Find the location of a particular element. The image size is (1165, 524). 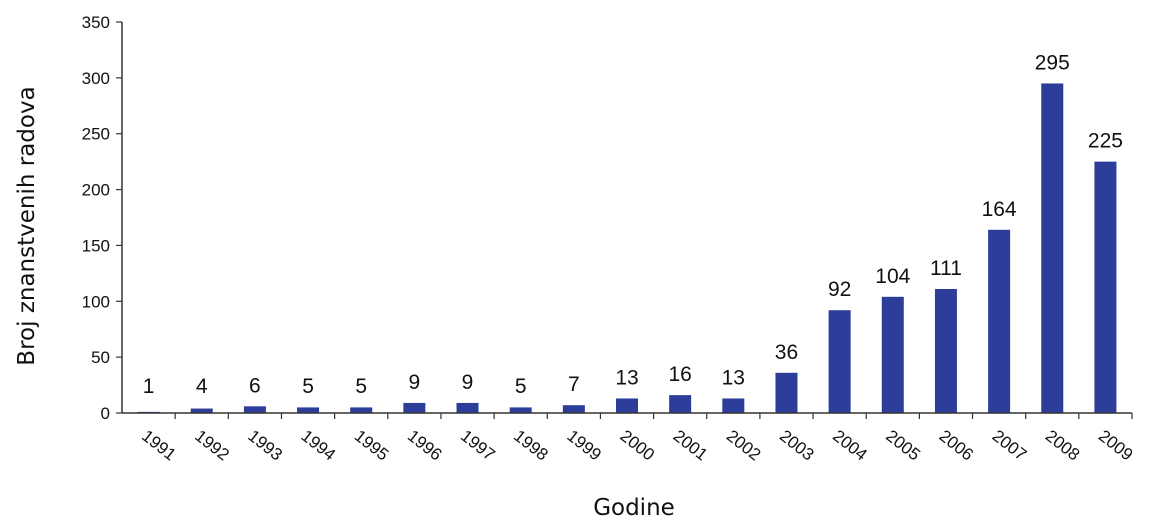

y-tick-label: 0 is located at coordinates (105, 413).